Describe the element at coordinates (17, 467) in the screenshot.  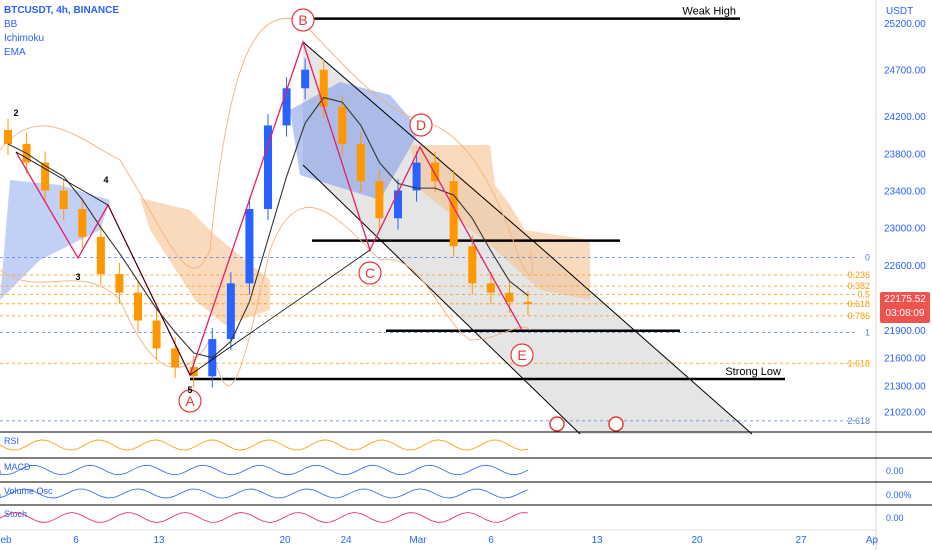
I see `subpane-title: MACD` at that location.